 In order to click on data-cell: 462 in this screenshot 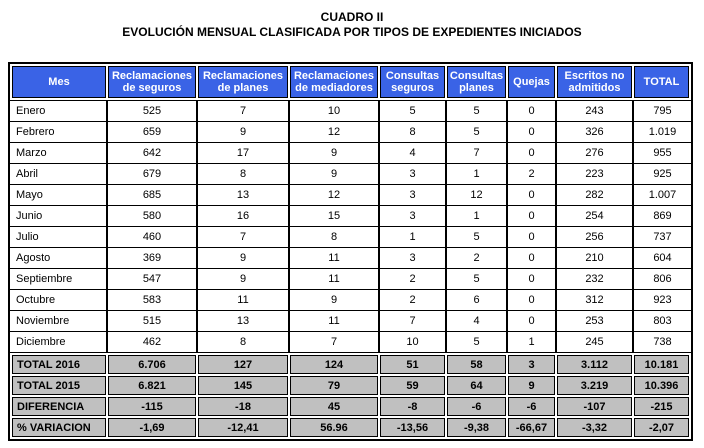, I will do `click(152, 342)`.